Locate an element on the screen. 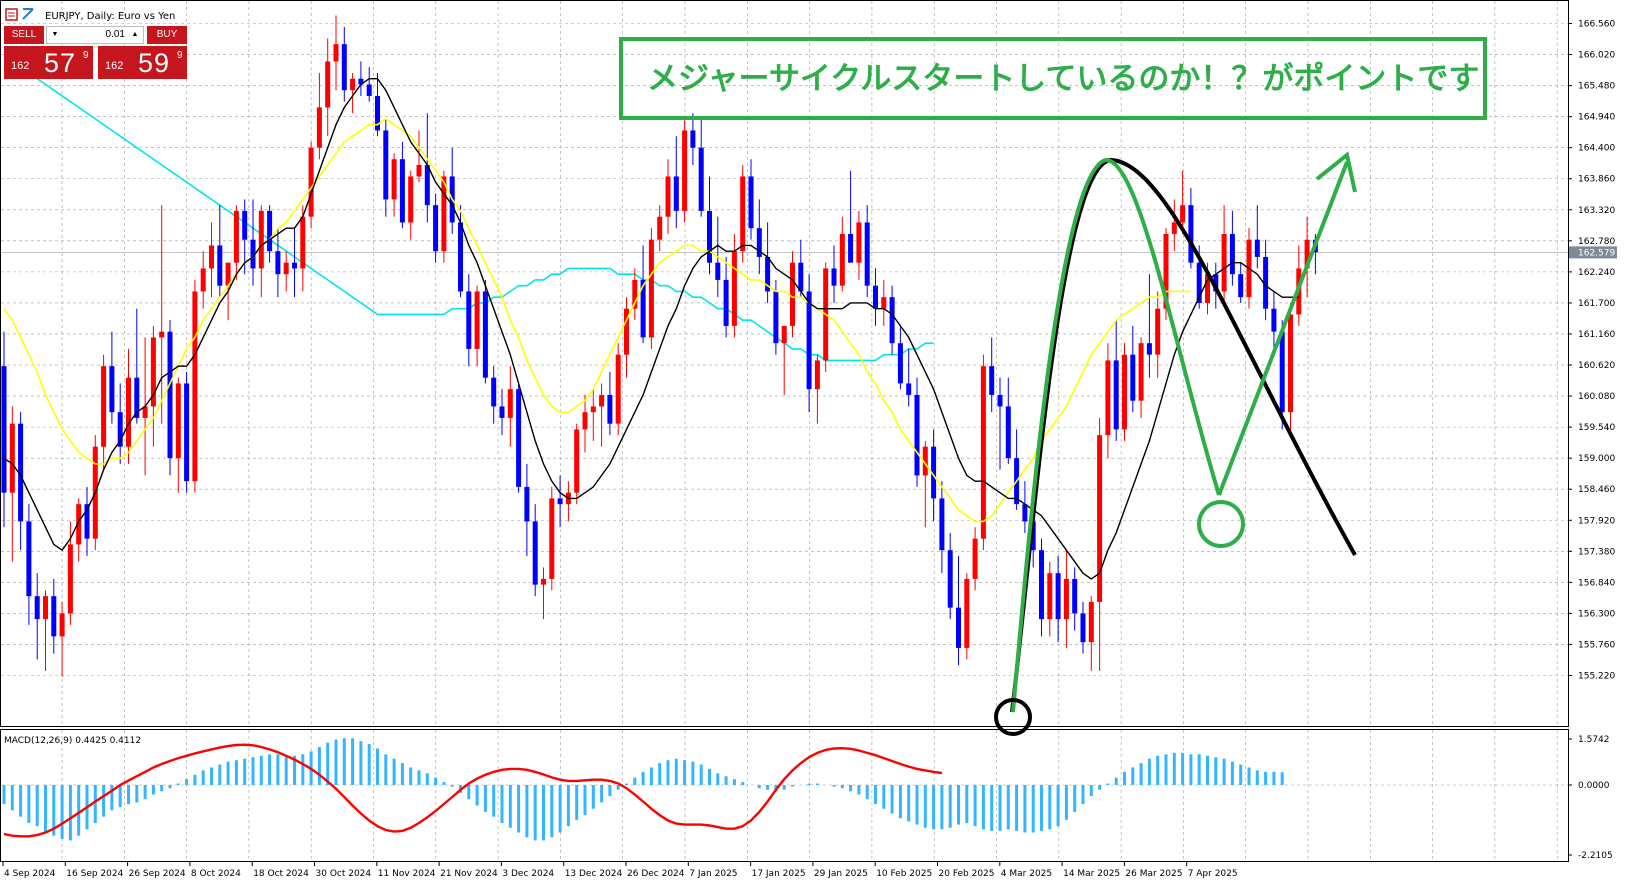  x-tick-label: 4 Sep 2024 is located at coordinates (30, 874).